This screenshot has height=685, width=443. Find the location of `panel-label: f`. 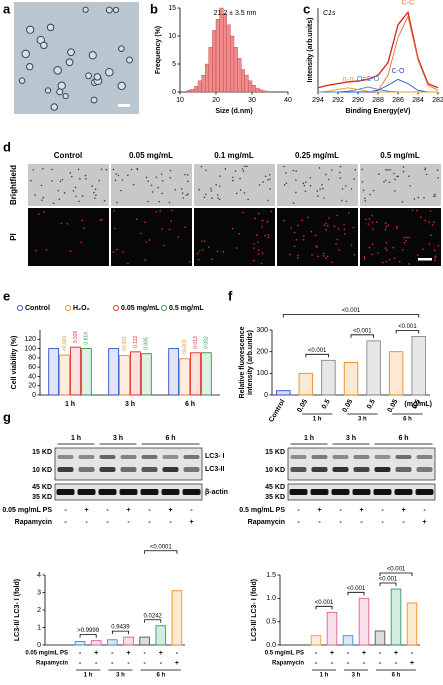

panel-label: f is located at coordinates (230, 295).